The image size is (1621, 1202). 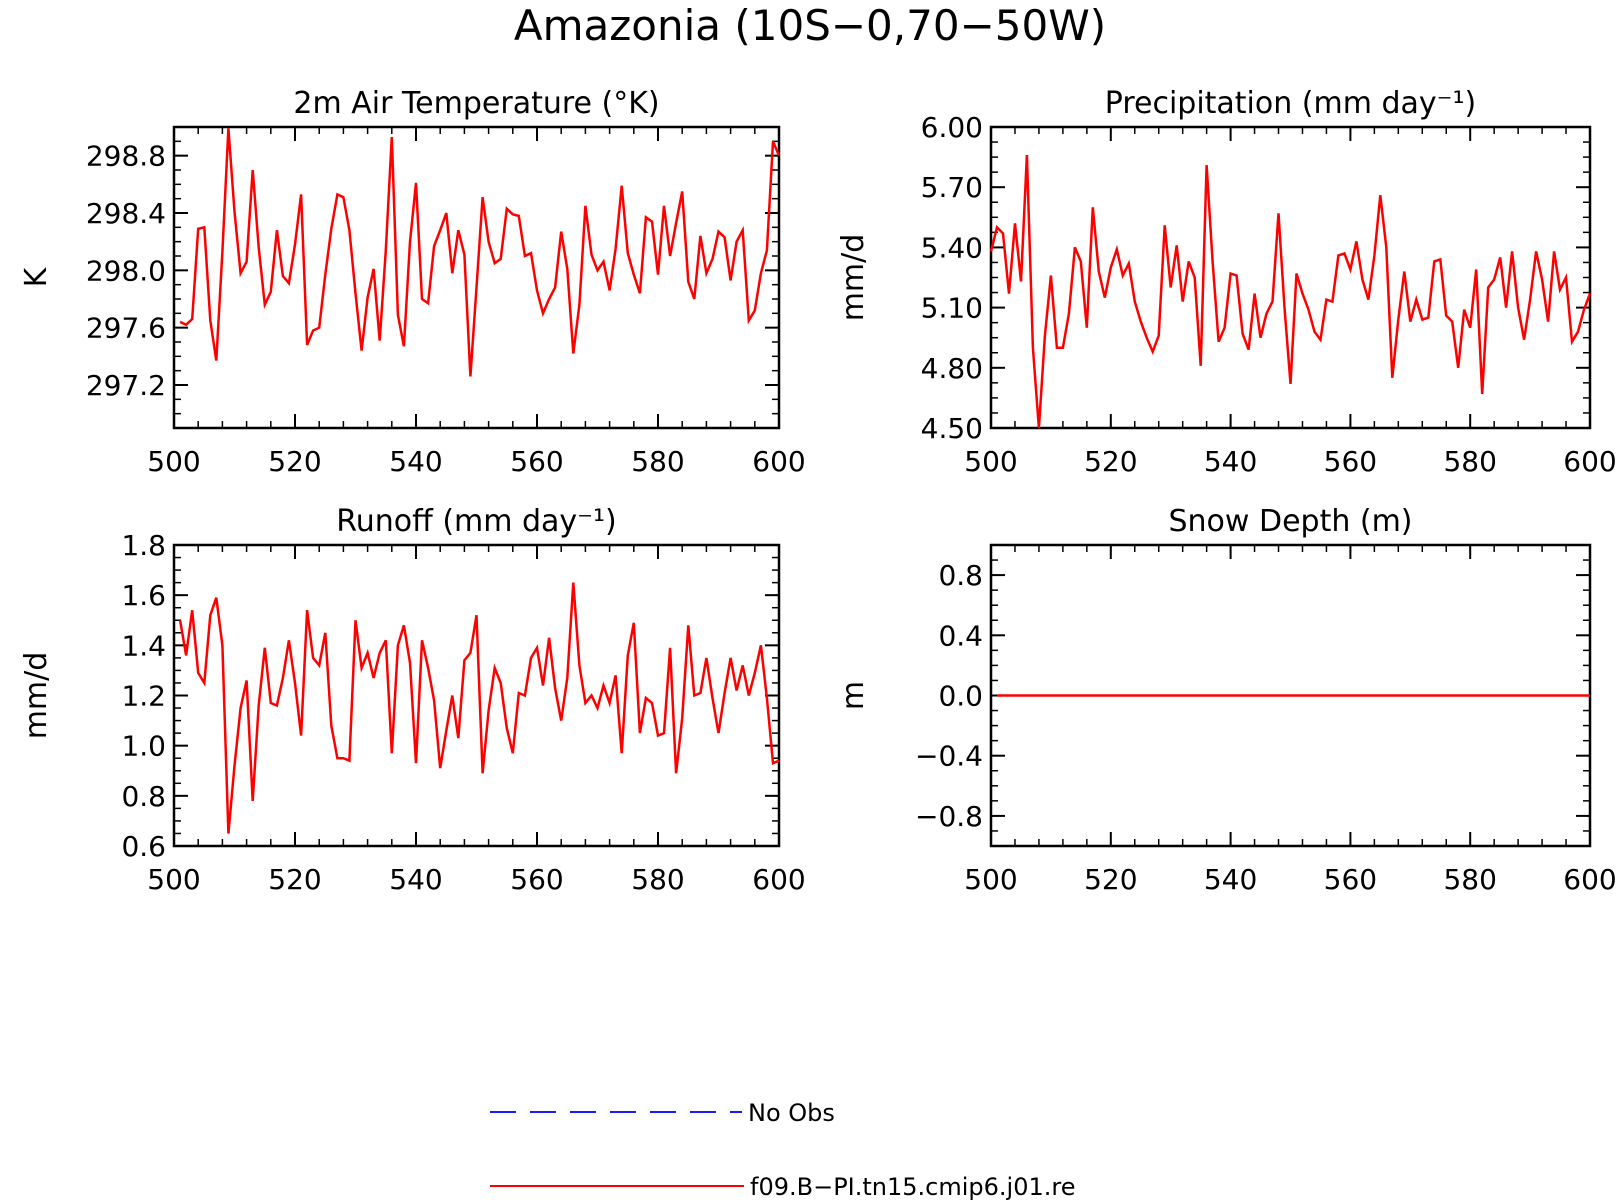 What do you see at coordinates (810, 25) in the screenshot?
I see `figure-title: Amazonia (10S−0,70−50W)` at bounding box center [810, 25].